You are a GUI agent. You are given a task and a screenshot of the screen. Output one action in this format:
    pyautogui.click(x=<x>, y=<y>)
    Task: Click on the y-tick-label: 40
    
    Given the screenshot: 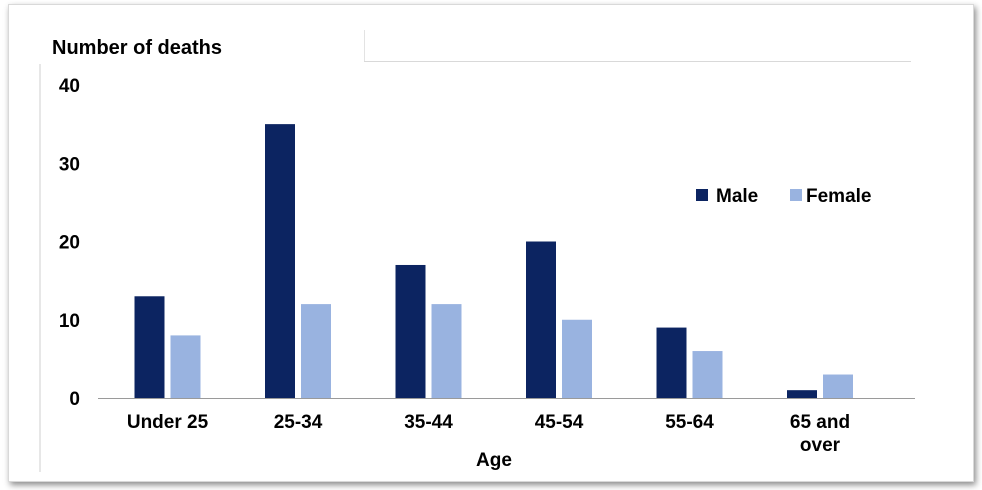 What is the action you would take?
    pyautogui.click(x=69, y=86)
    